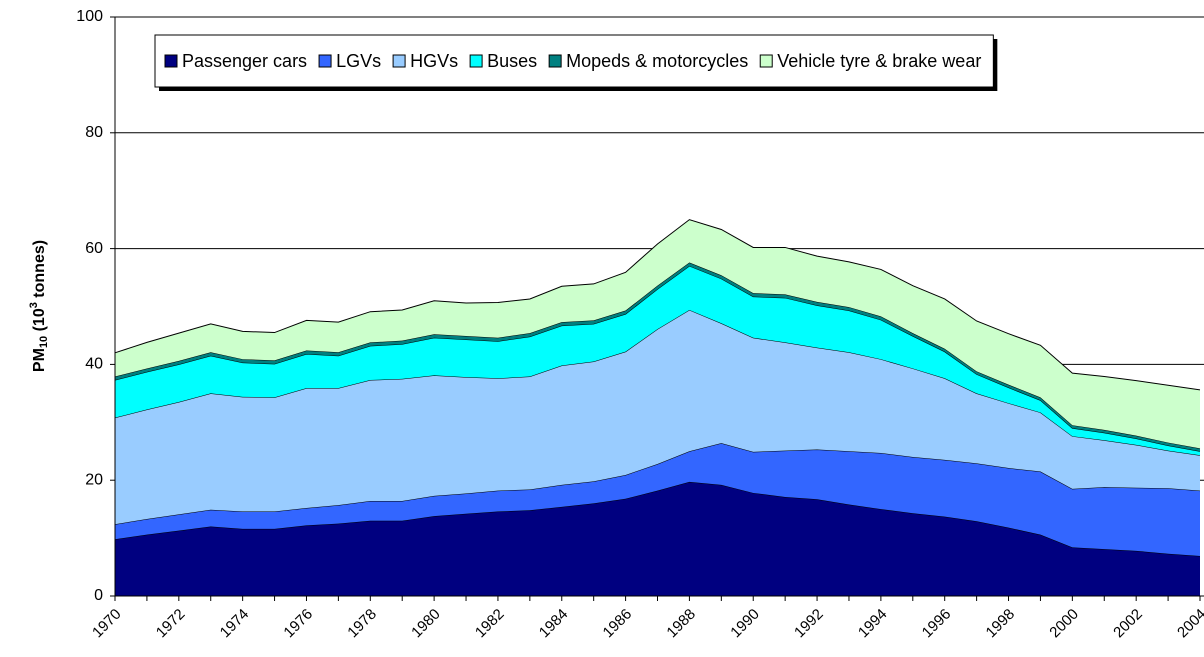  I want to click on legend-label: Passenger cars, so click(244, 61).